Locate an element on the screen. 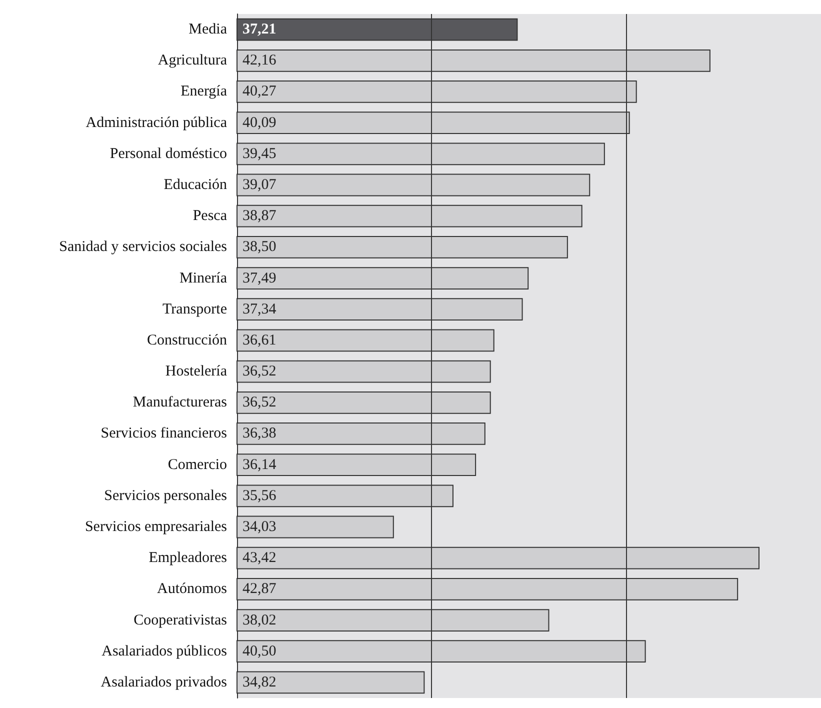 The image size is (821, 708). data-label: 34,82 is located at coordinates (259, 682).